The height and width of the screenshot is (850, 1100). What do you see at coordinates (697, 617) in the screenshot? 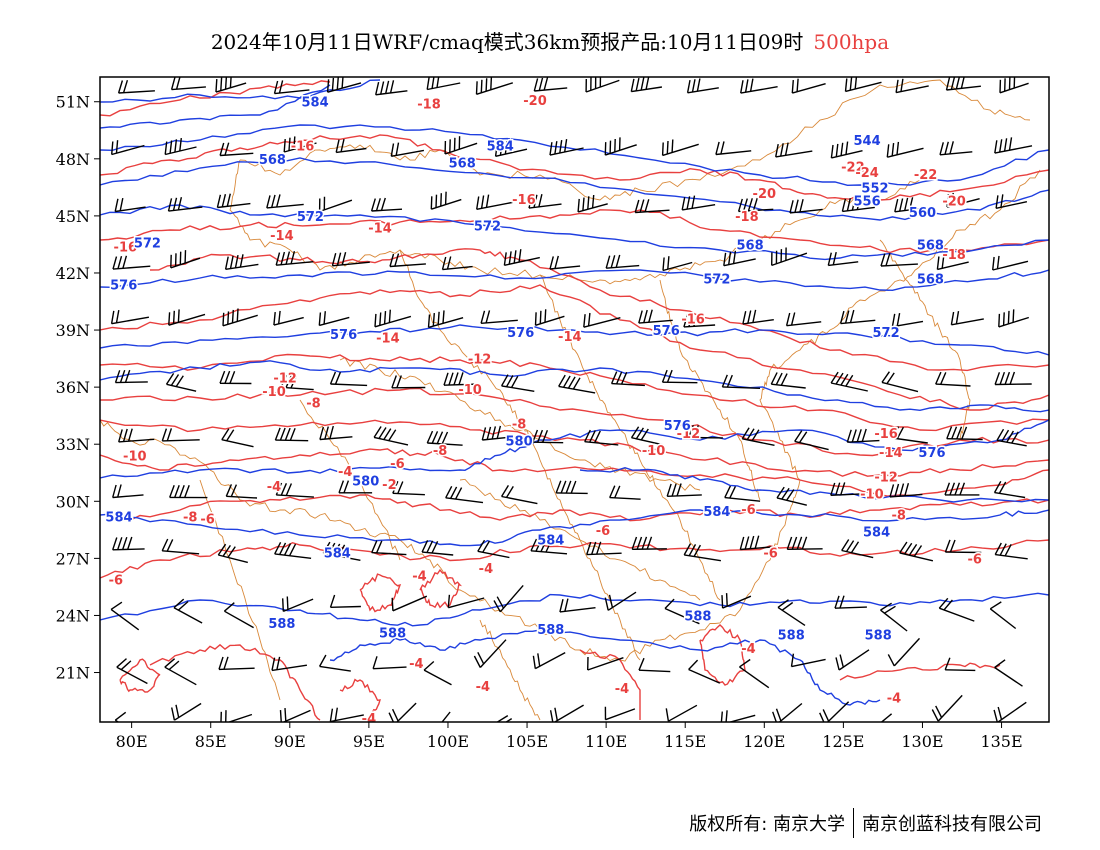
I see `contour-label: 588` at bounding box center [697, 617].